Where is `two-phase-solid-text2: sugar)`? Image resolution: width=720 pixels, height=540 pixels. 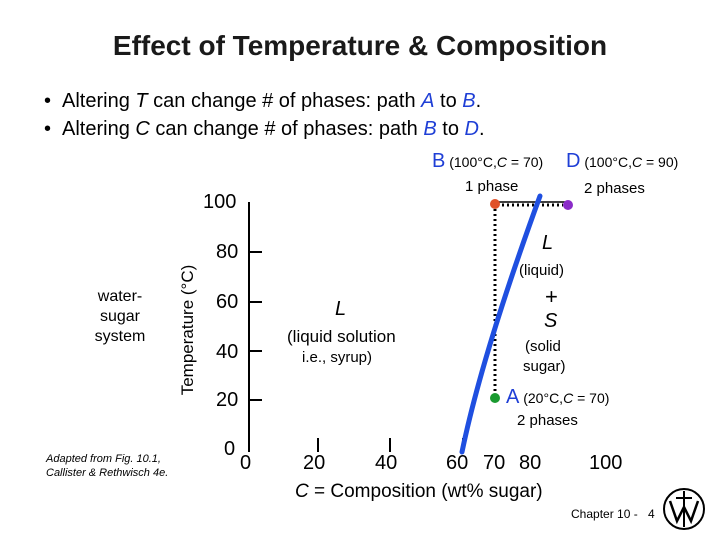 two-phase-solid-text2: sugar) is located at coordinates (544, 366).